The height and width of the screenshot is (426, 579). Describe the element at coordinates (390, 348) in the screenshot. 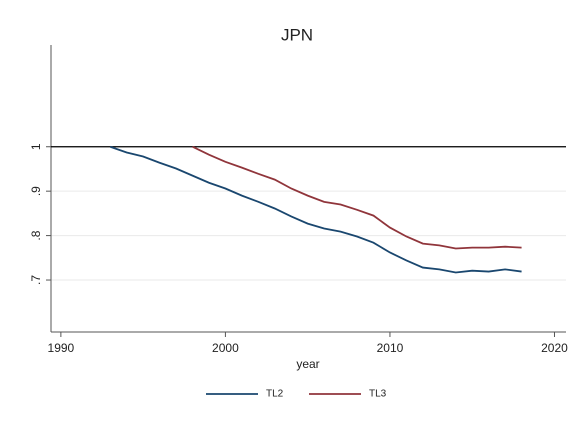

I see `x-tick-label: 2010` at that location.